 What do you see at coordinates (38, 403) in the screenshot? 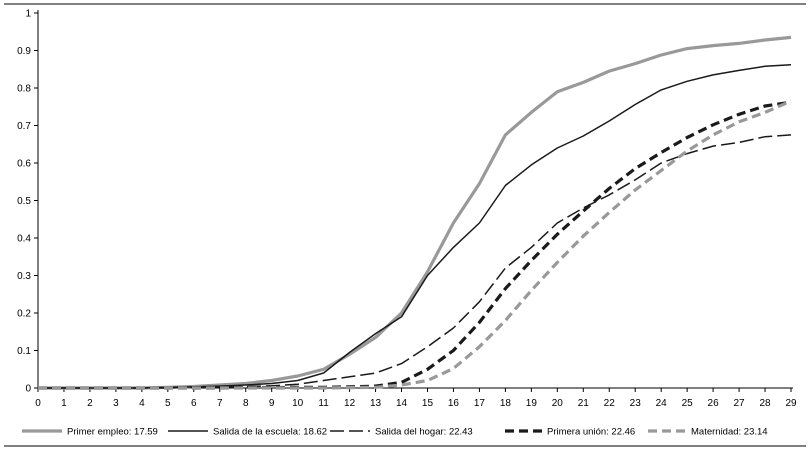
I see `x-tick-label: 0` at bounding box center [38, 403].